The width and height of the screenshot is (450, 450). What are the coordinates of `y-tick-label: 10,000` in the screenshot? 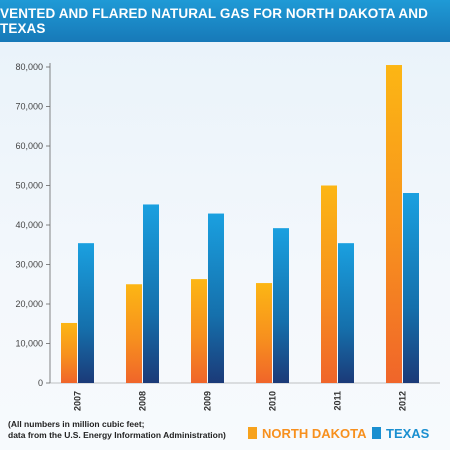 It's located at (29, 344).